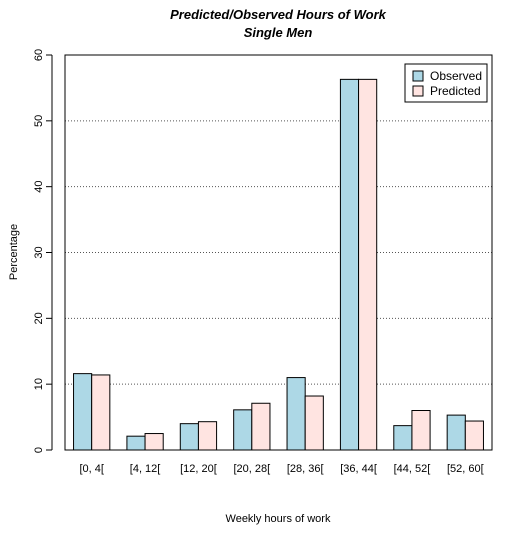 This screenshot has width=508, height=536. What do you see at coordinates (358, 469) in the screenshot?
I see `x-tick-label: [36, 44[` at bounding box center [358, 469].